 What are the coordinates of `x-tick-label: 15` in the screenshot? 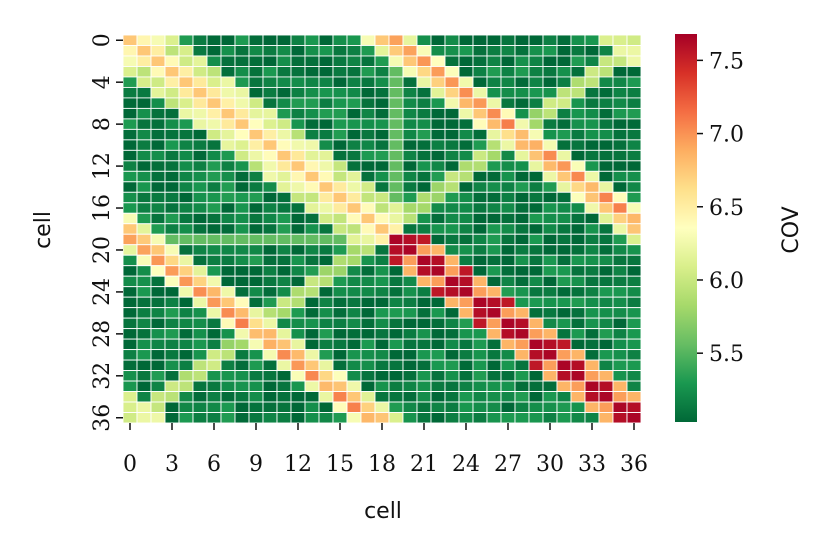 It's located at (340, 464).